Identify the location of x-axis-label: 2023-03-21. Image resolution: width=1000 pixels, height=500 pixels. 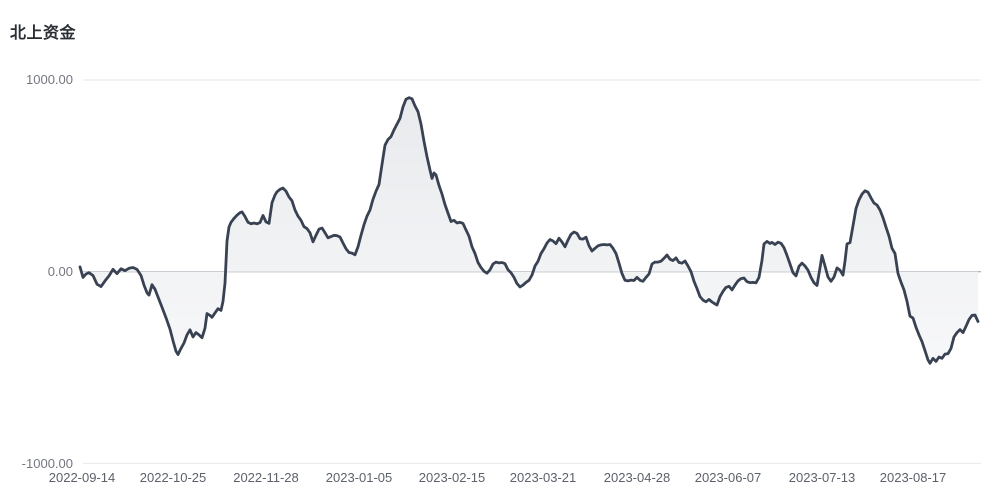
(543, 477).